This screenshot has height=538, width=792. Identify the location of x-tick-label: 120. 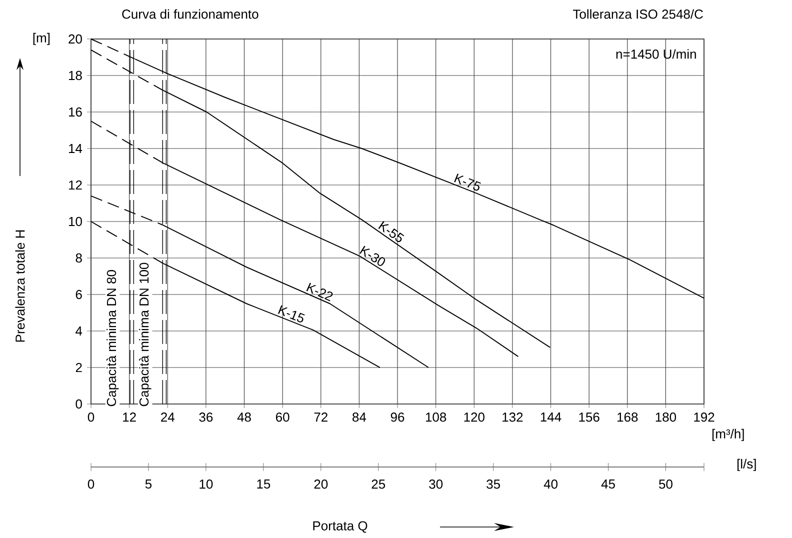
(474, 417).